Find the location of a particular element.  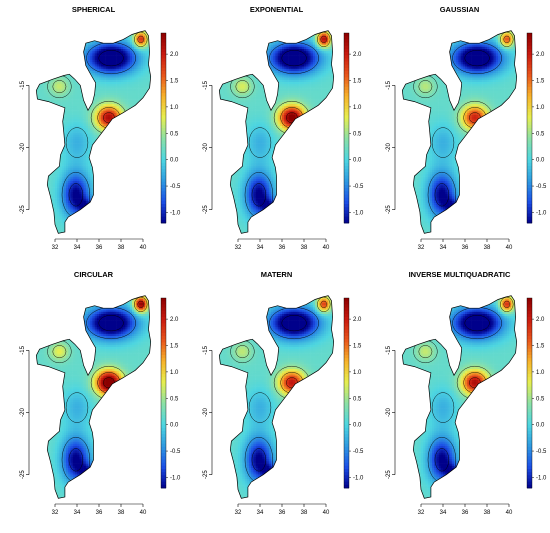

x-tick-label: 32 is located at coordinates (238, 248).